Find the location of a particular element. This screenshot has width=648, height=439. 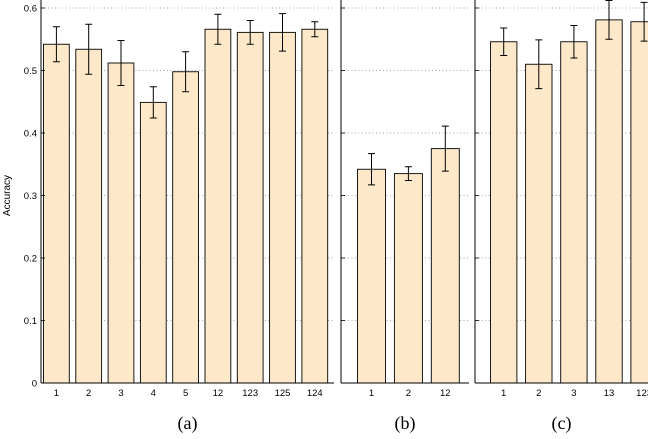

x-tick-label: 124 is located at coordinates (315, 393).